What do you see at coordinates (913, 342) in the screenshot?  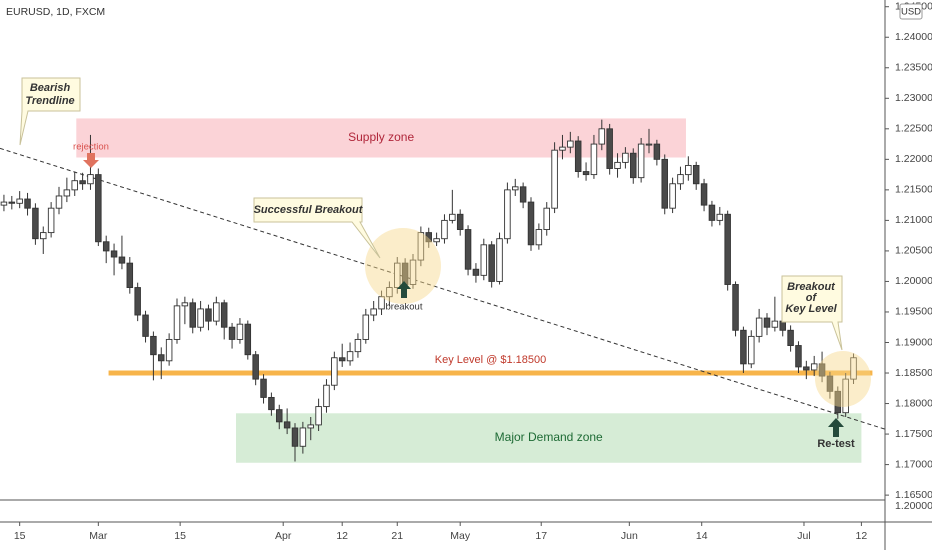 I see `y-tick-label: 1.19000` at bounding box center [913, 342].